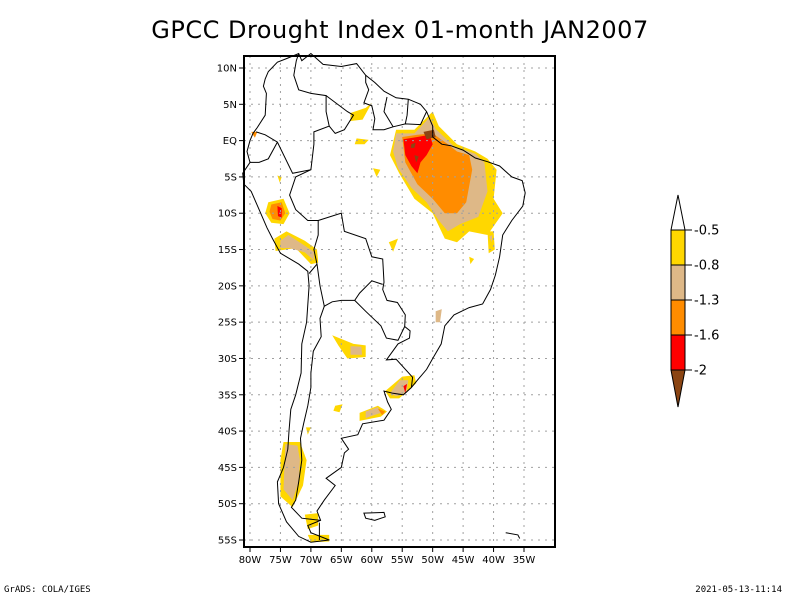 The image size is (800, 600). I want to click on lon-tick-label: 45W, so click(463, 560).